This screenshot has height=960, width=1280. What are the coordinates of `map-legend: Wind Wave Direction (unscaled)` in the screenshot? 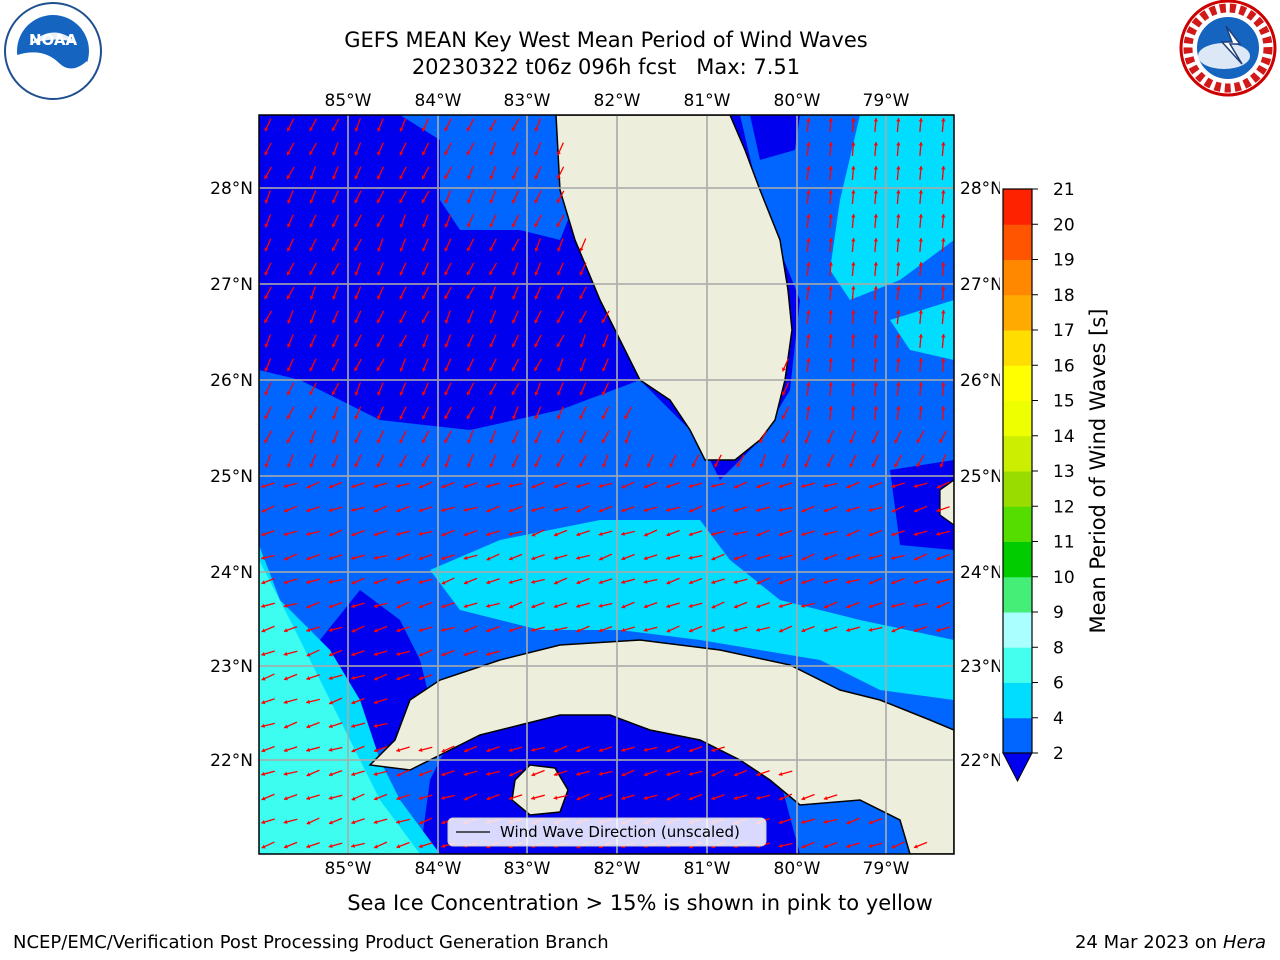 It's located at (607, 832).